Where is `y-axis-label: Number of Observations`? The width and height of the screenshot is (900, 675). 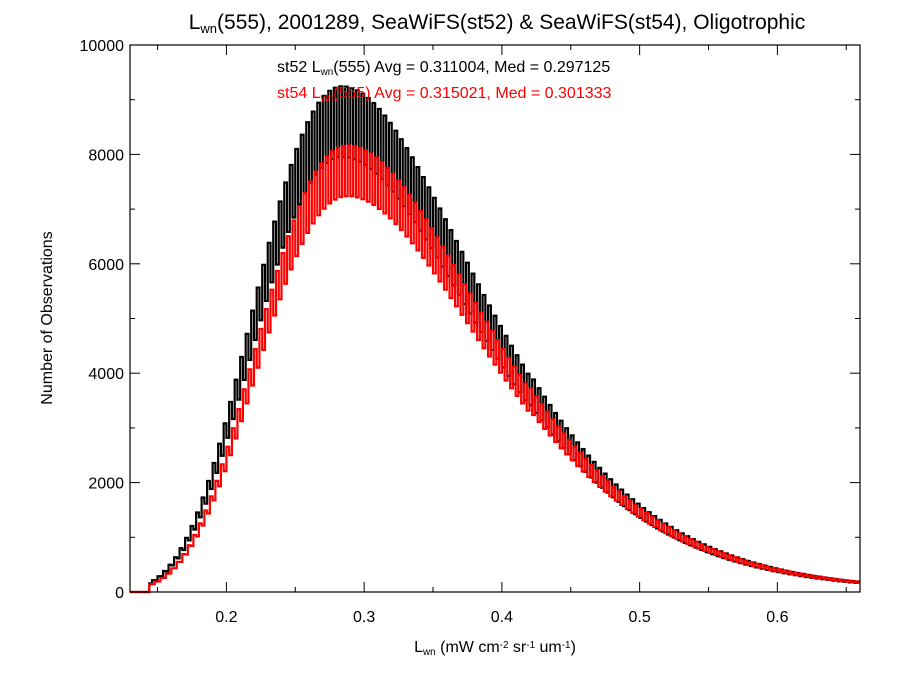
y-axis-label: Number of Observations is located at coordinates (47, 317).